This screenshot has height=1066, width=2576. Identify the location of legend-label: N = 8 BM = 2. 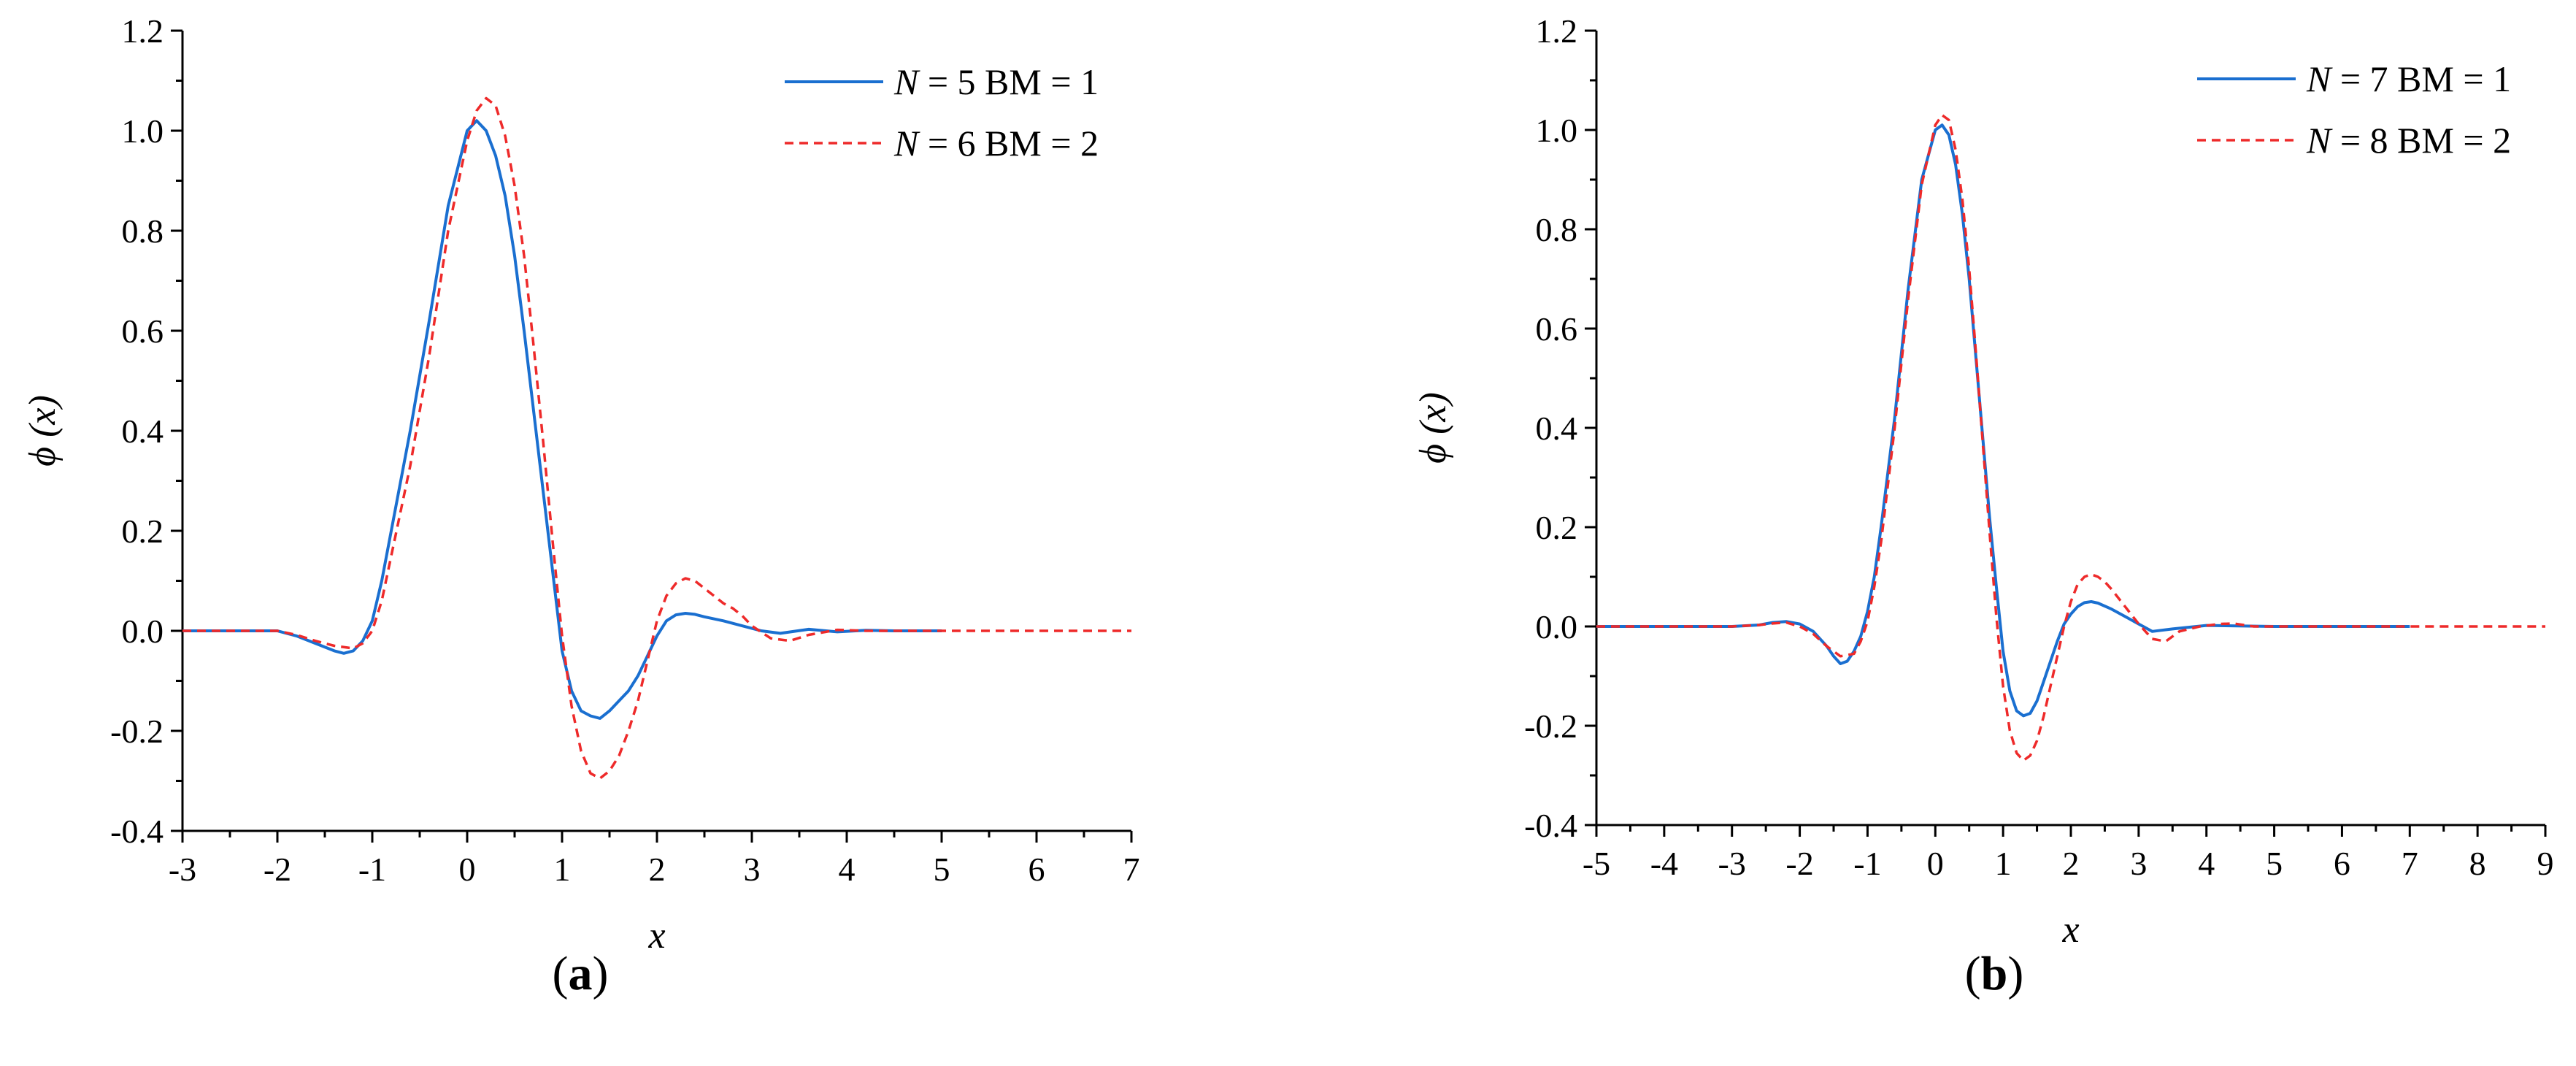
(2408, 140).